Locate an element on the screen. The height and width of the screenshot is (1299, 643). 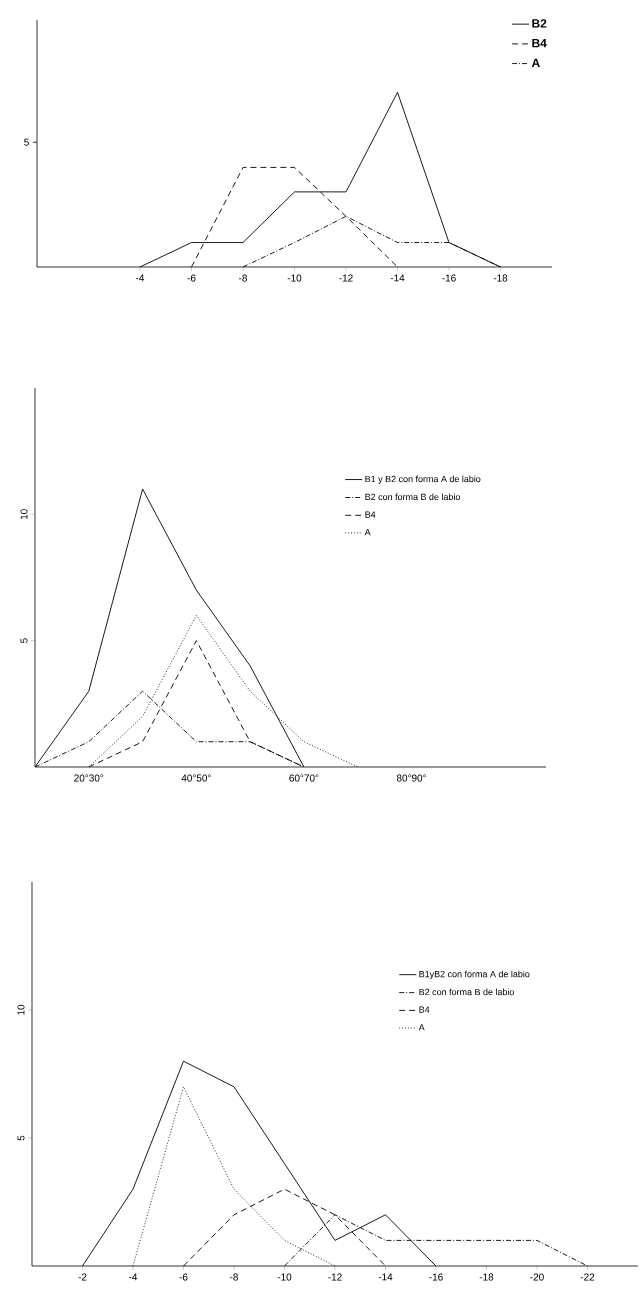
x-tick-label: 20°30° is located at coordinates (89, 778).